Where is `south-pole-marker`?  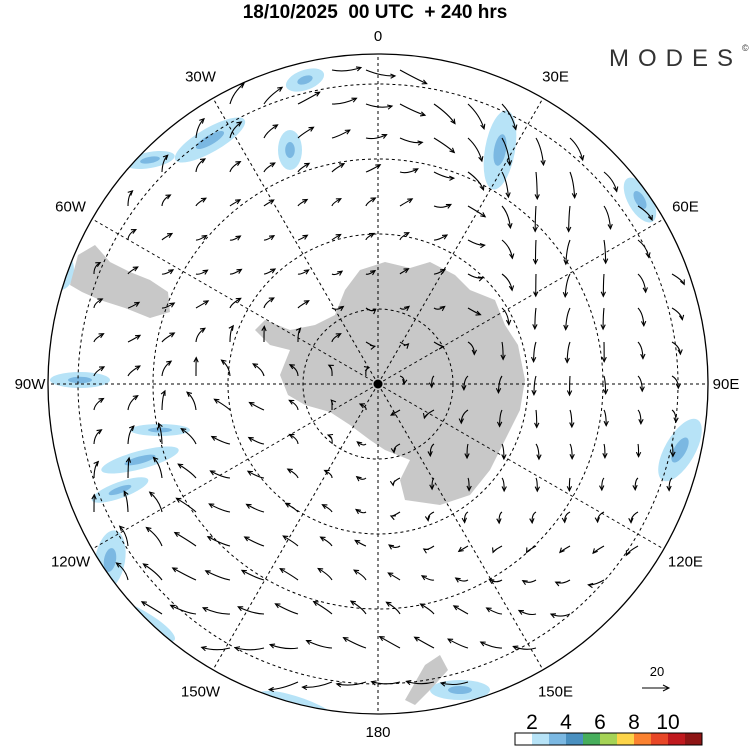
south-pole-marker is located at coordinates (378, 384).